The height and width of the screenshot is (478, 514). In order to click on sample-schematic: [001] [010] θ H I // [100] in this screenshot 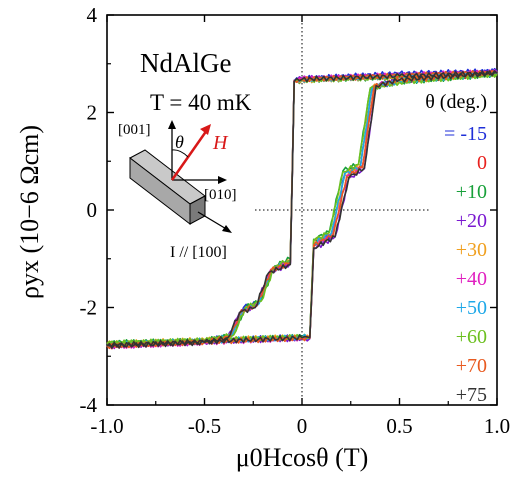, I will do `click(177, 190)`.